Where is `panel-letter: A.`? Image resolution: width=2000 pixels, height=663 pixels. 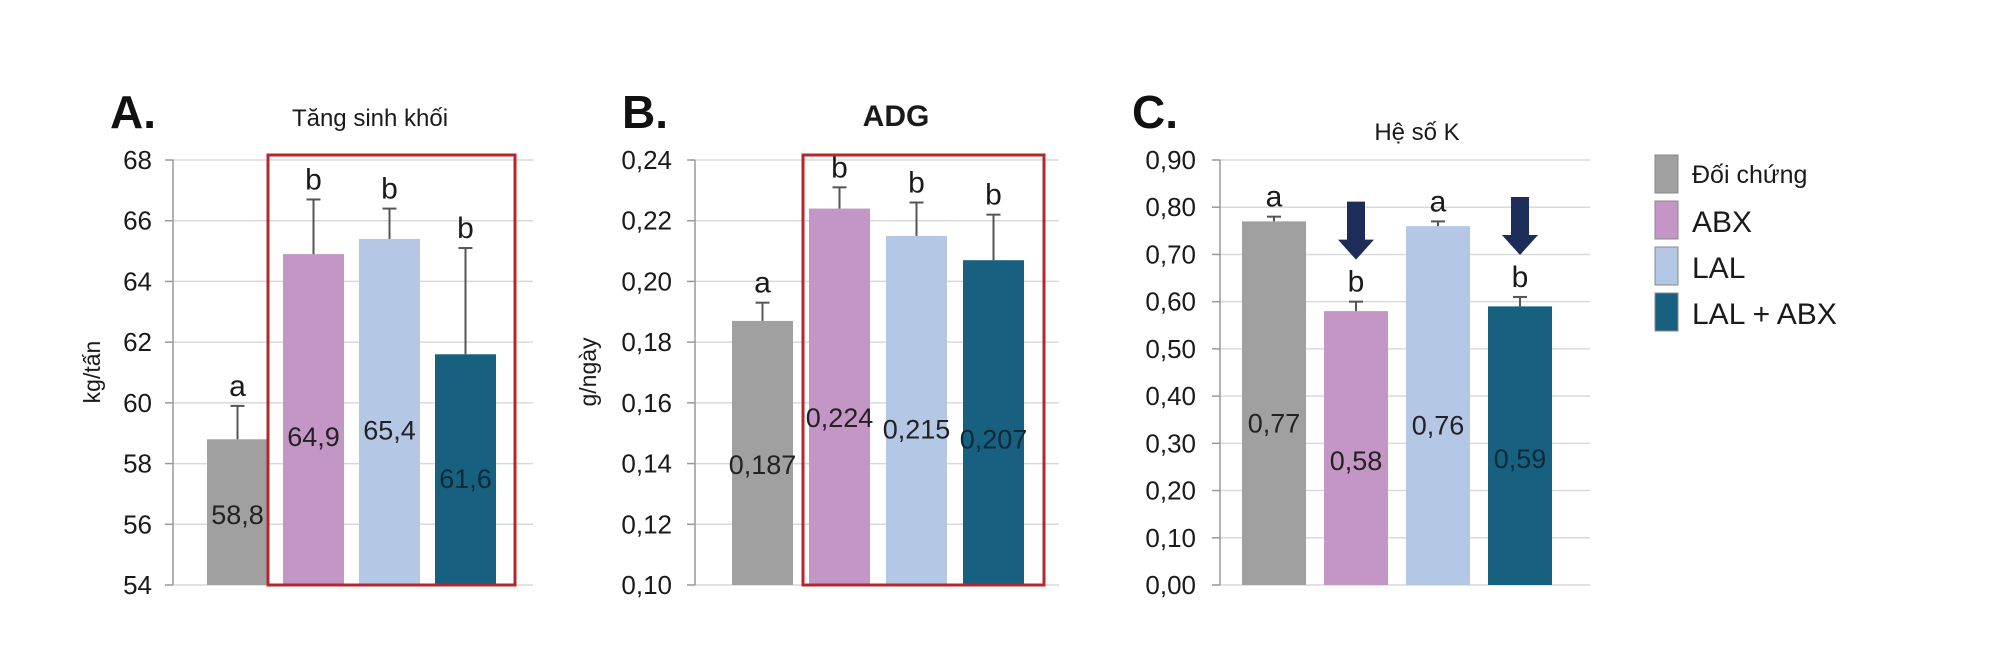 panel-letter: A. is located at coordinates (133, 112).